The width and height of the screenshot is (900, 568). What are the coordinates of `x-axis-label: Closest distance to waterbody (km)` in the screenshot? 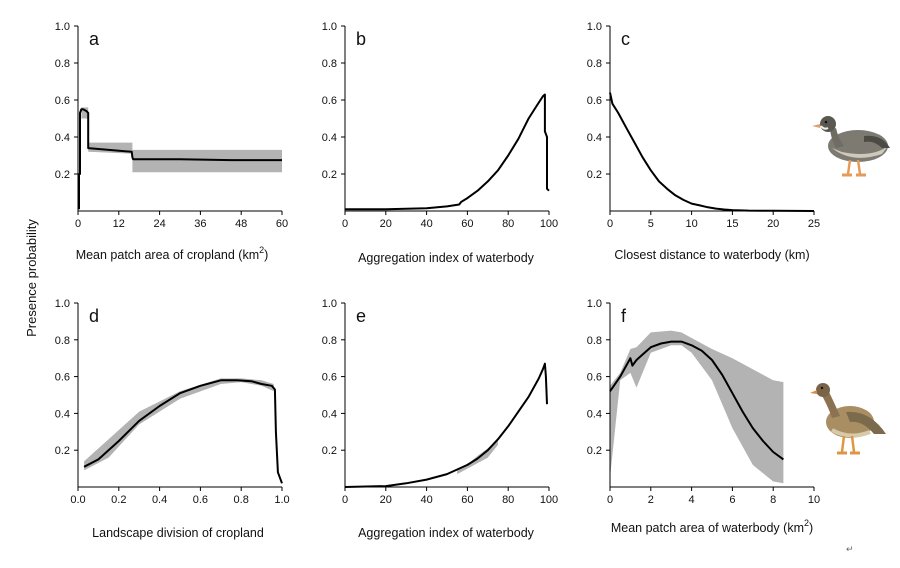 It's located at (711, 255).